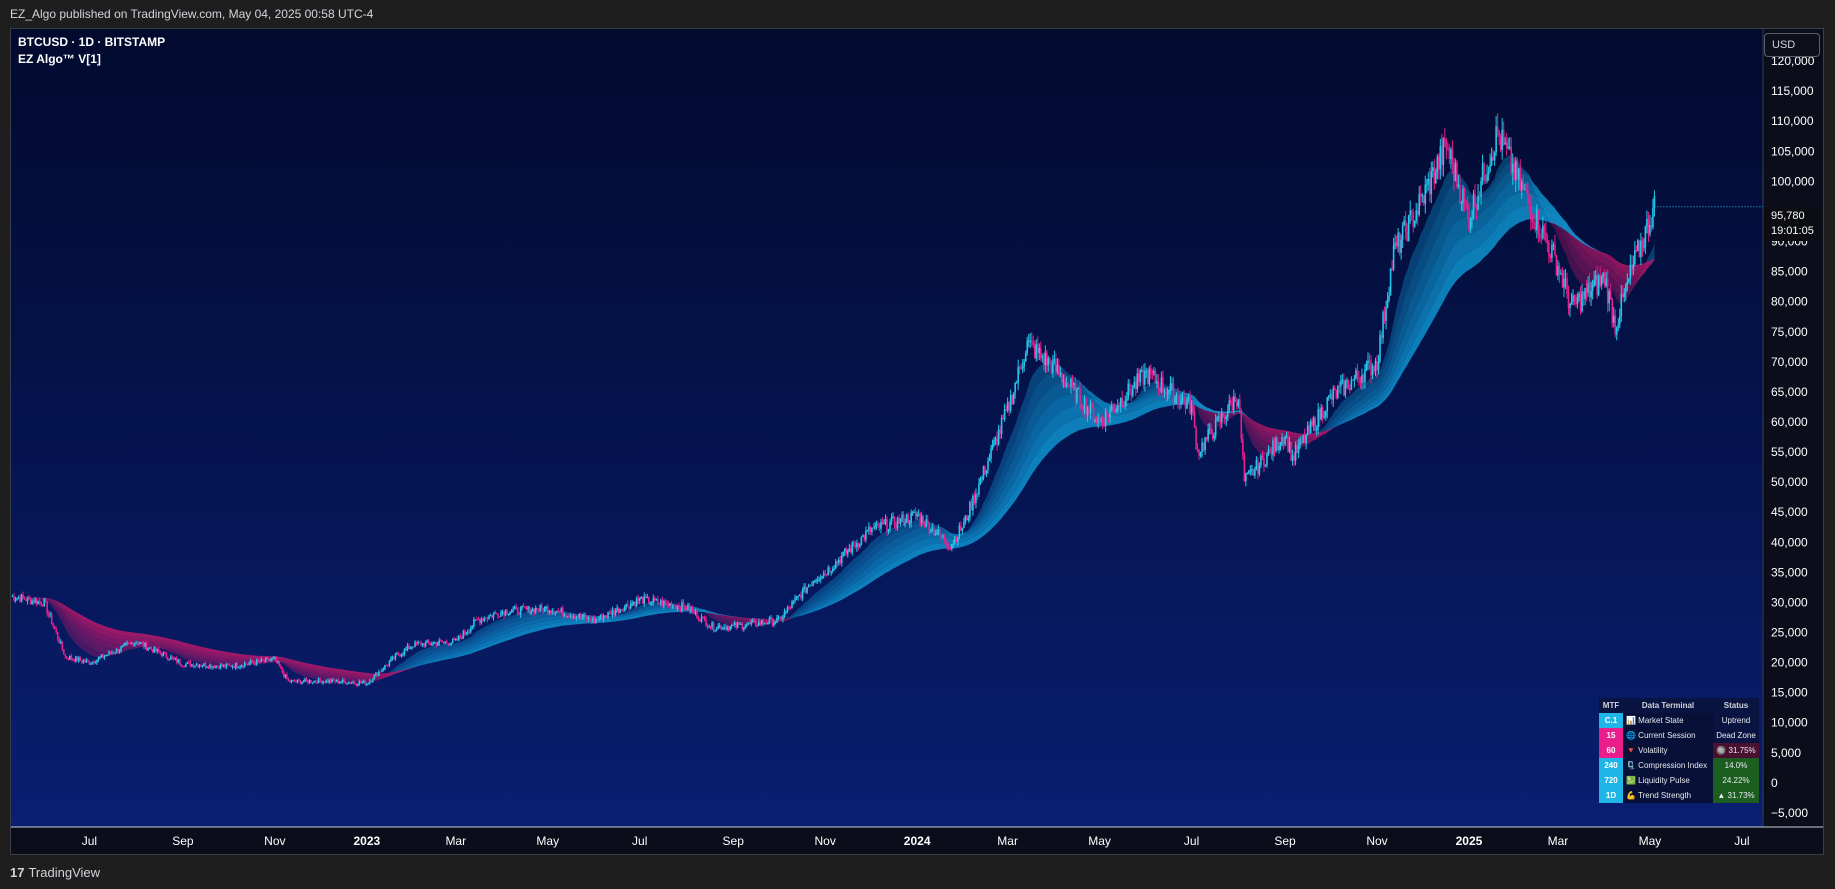 The image size is (1835, 889). I want to click on trend-band, so click(1629, 260).